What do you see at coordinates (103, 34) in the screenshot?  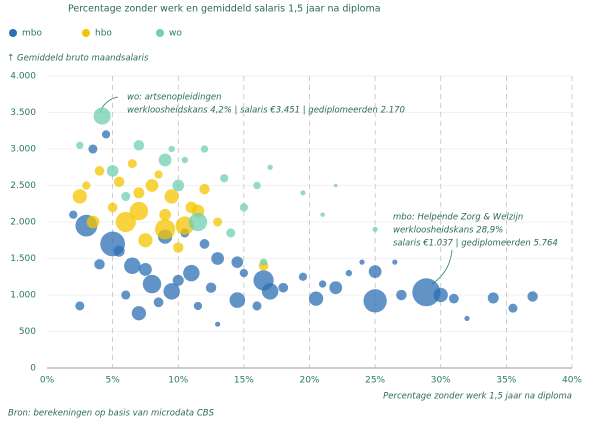 I see `legend-label: hbo` at bounding box center [103, 34].